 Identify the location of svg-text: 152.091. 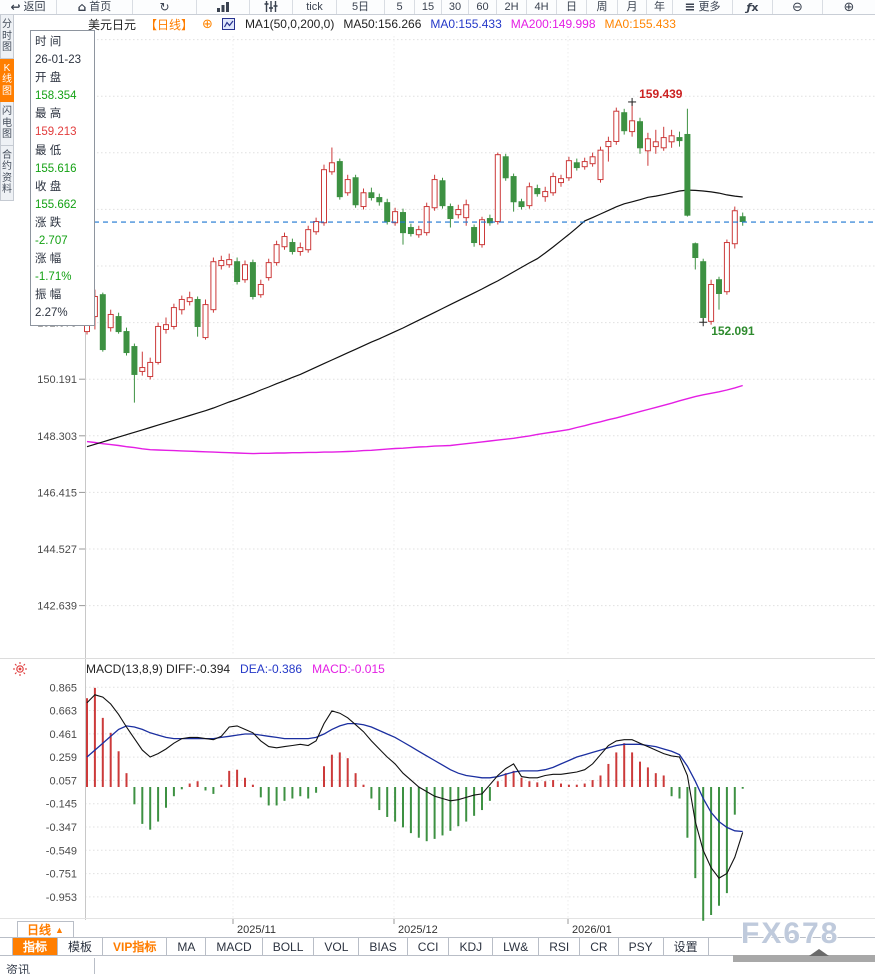
(733, 331).